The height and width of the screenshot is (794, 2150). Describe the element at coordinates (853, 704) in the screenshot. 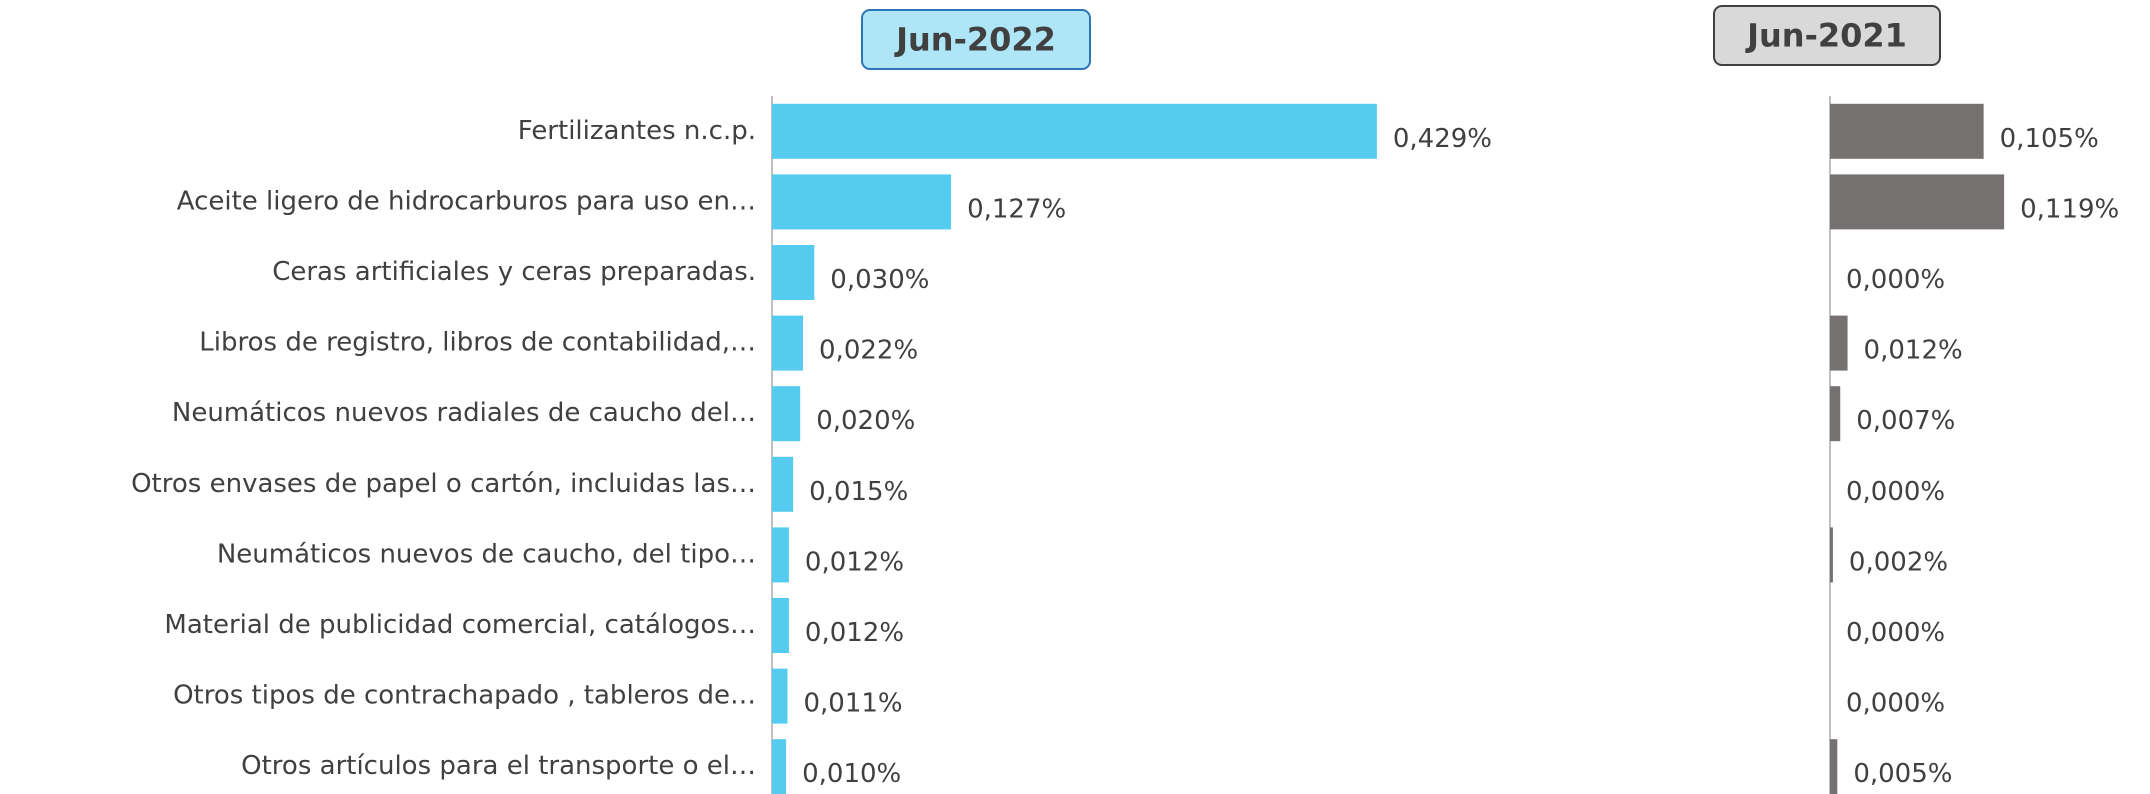

I see `value-label: 0,011%` at that location.